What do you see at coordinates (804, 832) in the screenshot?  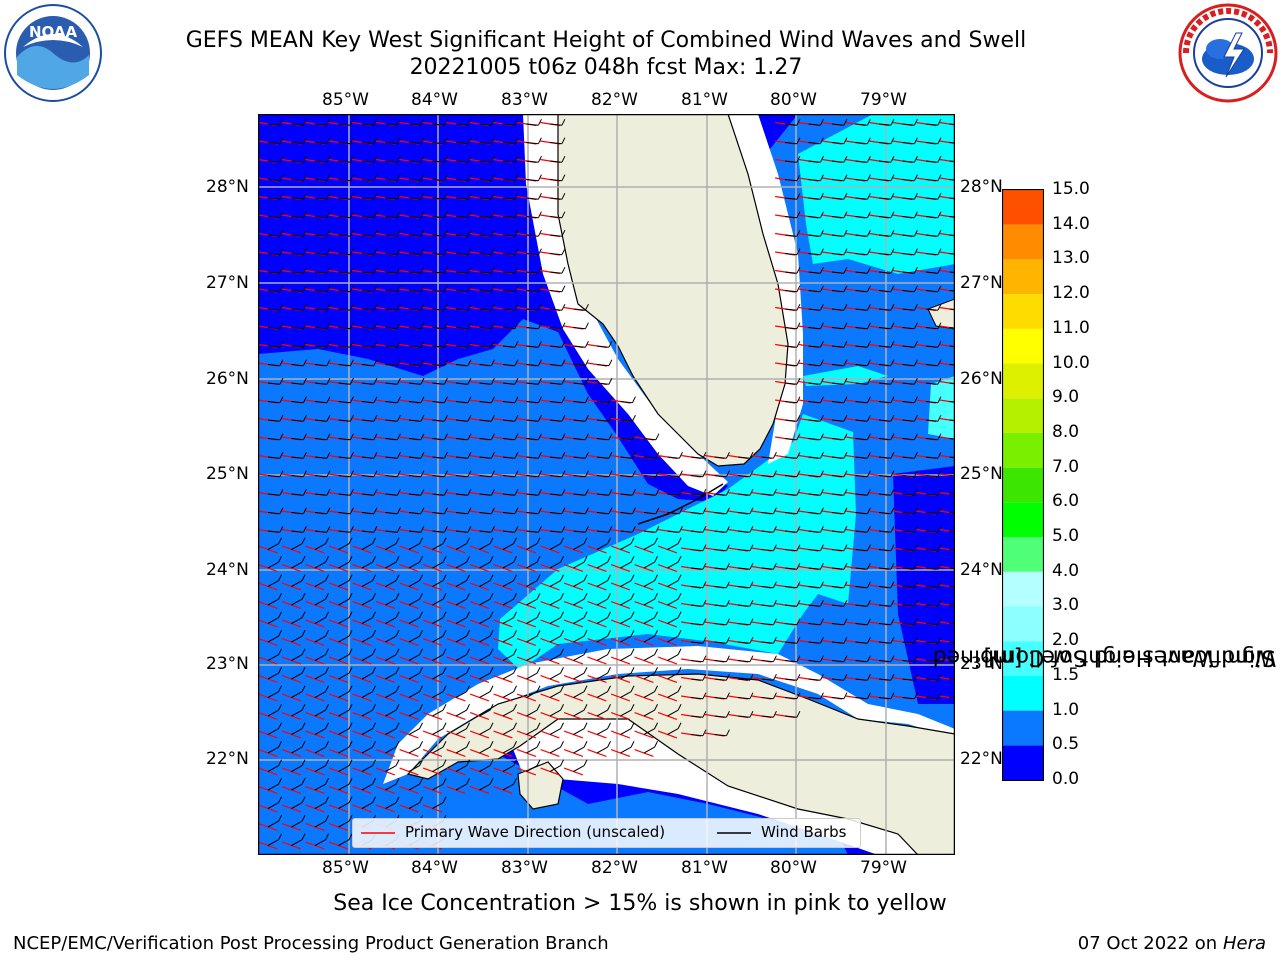 I see `wind-barb-legend-label: Wind Barbs` at bounding box center [804, 832].